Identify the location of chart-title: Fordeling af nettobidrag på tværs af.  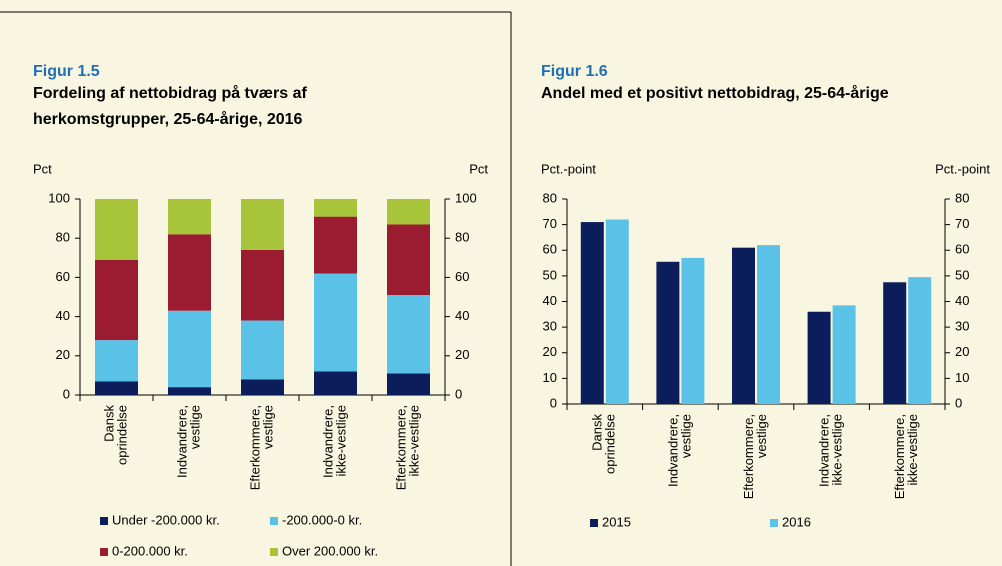
(170, 93).